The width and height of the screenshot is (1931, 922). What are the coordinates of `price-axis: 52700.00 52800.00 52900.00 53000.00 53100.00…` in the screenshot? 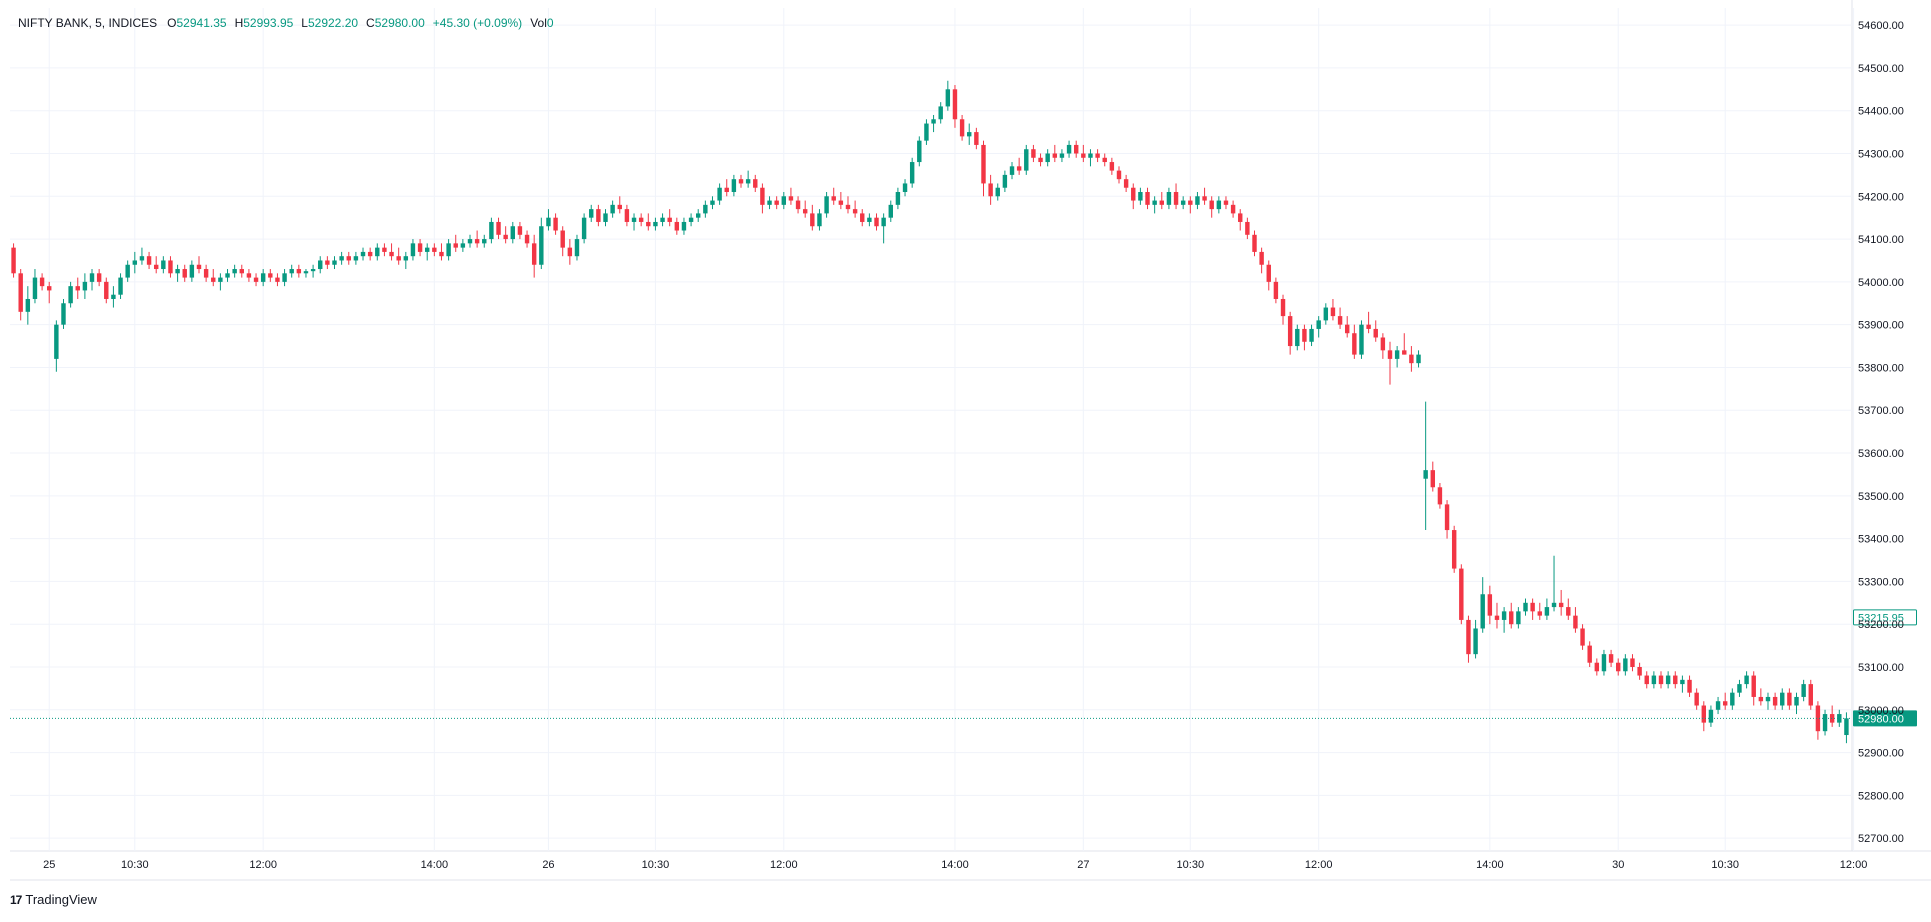 It's located at (1881, 432).